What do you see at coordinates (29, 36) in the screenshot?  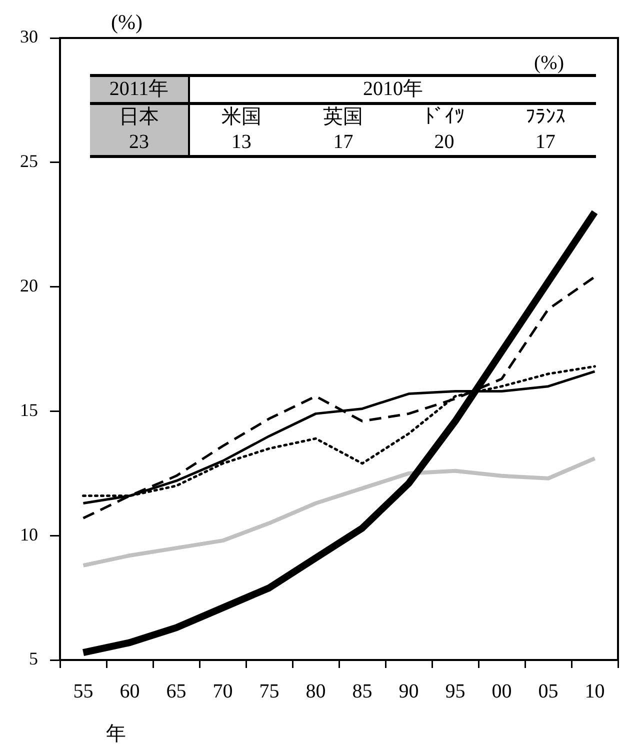 I see `y-tick-label: 30` at bounding box center [29, 36].